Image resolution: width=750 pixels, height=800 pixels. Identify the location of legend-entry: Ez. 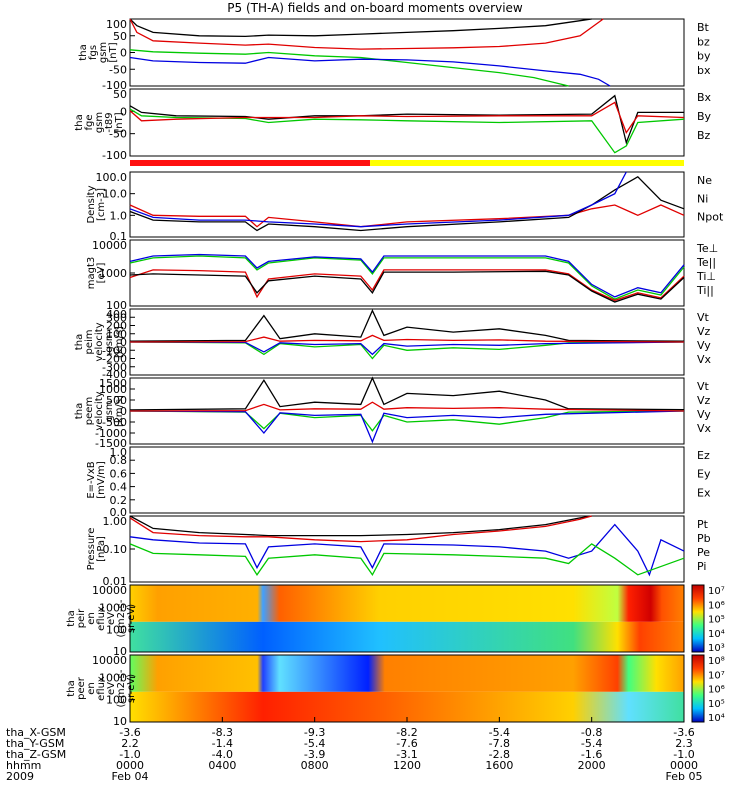
(703, 455).